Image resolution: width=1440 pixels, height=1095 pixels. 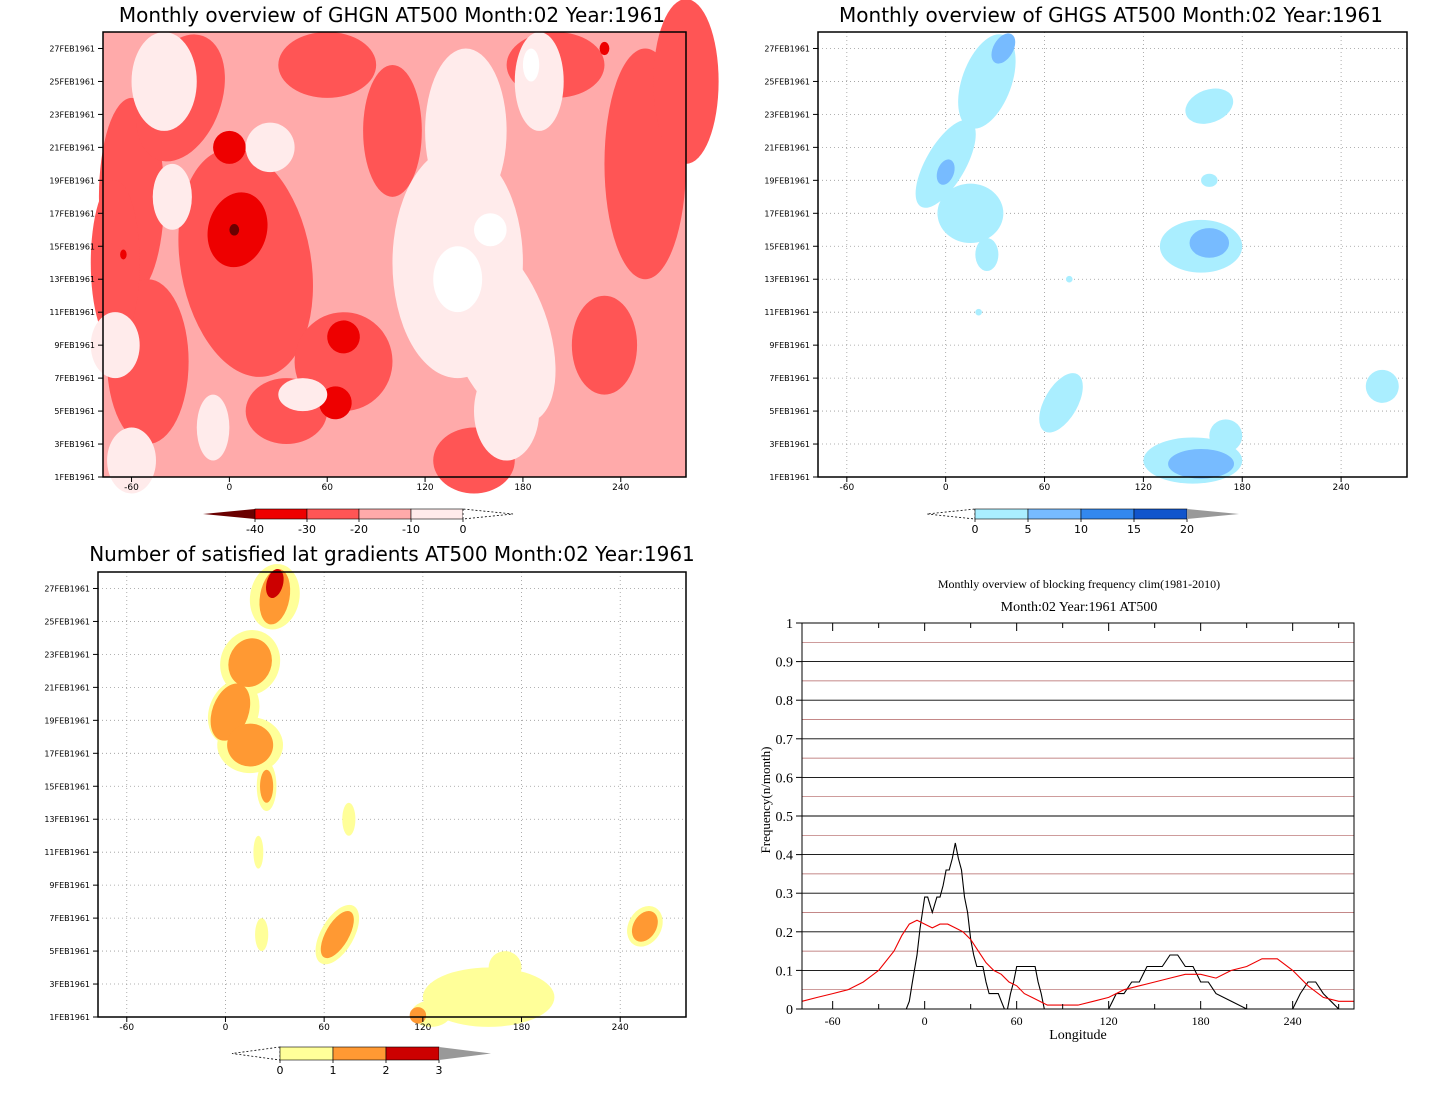 What do you see at coordinates (411, 529) in the screenshot?
I see `colorbar-label: -10` at bounding box center [411, 529].